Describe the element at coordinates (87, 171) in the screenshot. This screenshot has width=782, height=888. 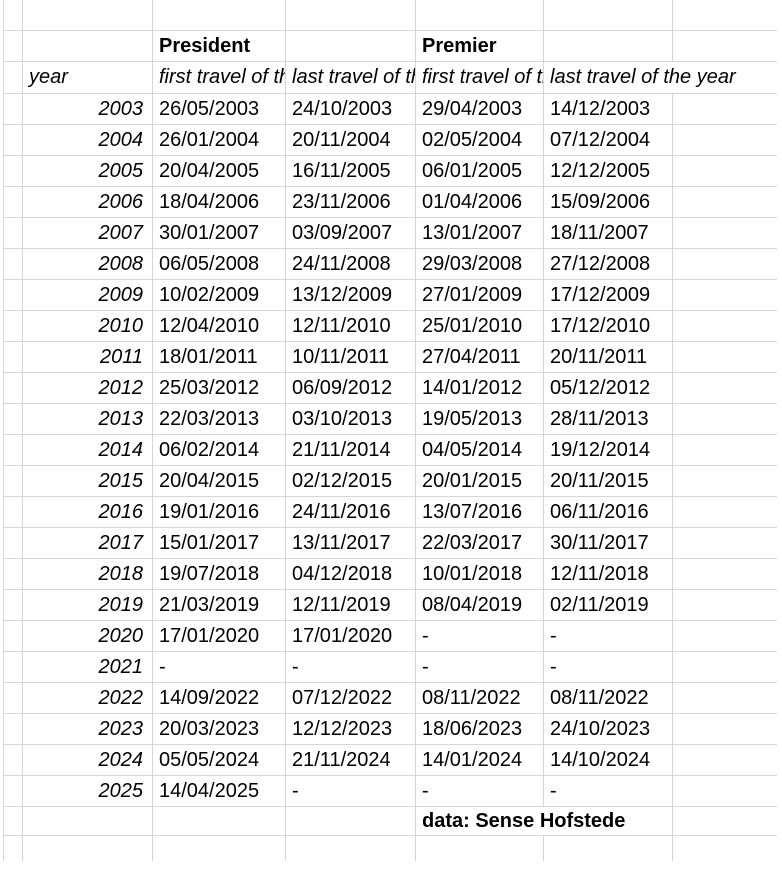
I see `year-cell: 2005` at that location.